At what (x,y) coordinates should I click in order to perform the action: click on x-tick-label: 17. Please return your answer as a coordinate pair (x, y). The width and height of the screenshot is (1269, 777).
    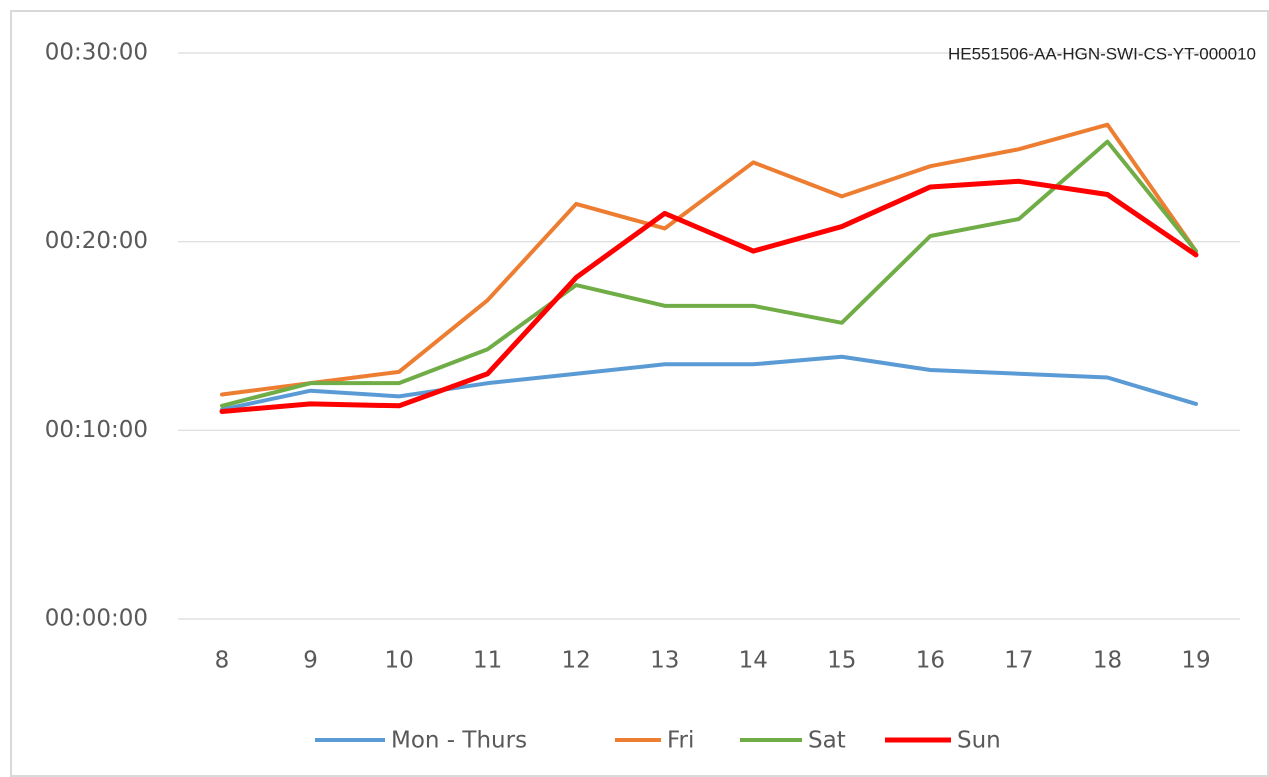
    Looking at the image, I should click on (1018, 661).